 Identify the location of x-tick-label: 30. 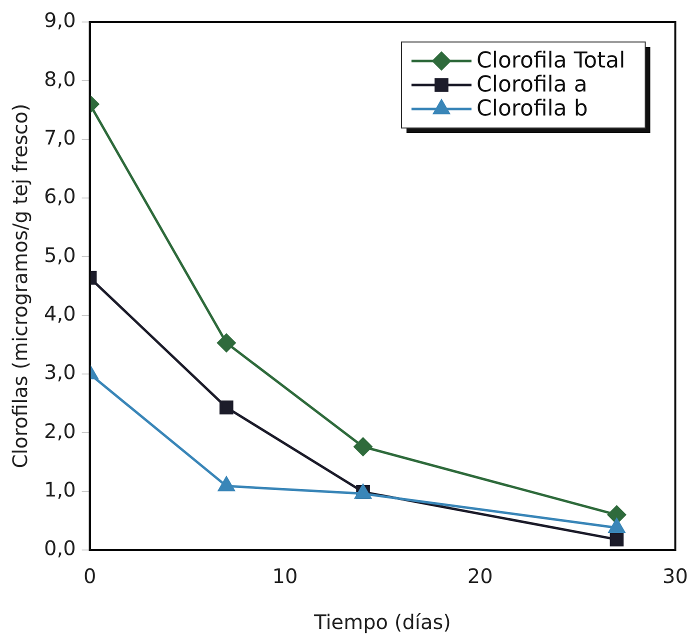
(675, 576).